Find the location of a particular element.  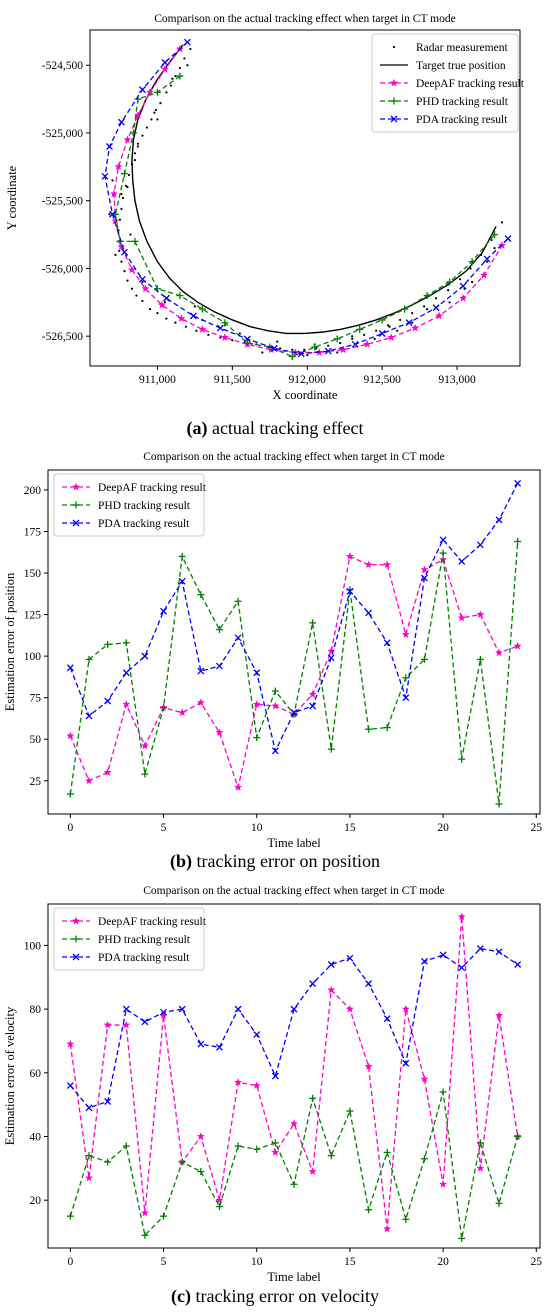

chart-b-y-tick-label: 200 is located at coordinates (33, 491).